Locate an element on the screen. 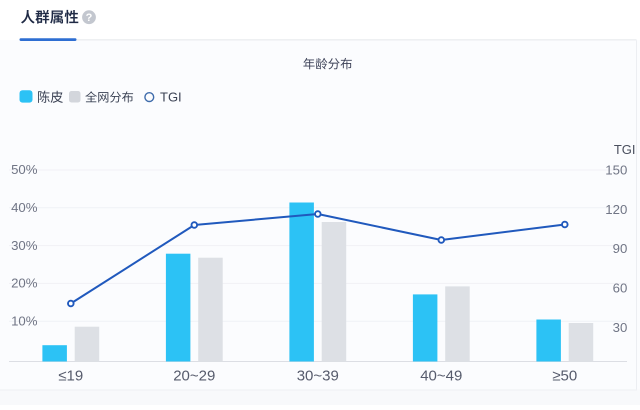  svg-text: 40% is located at coordinates (24, 207).